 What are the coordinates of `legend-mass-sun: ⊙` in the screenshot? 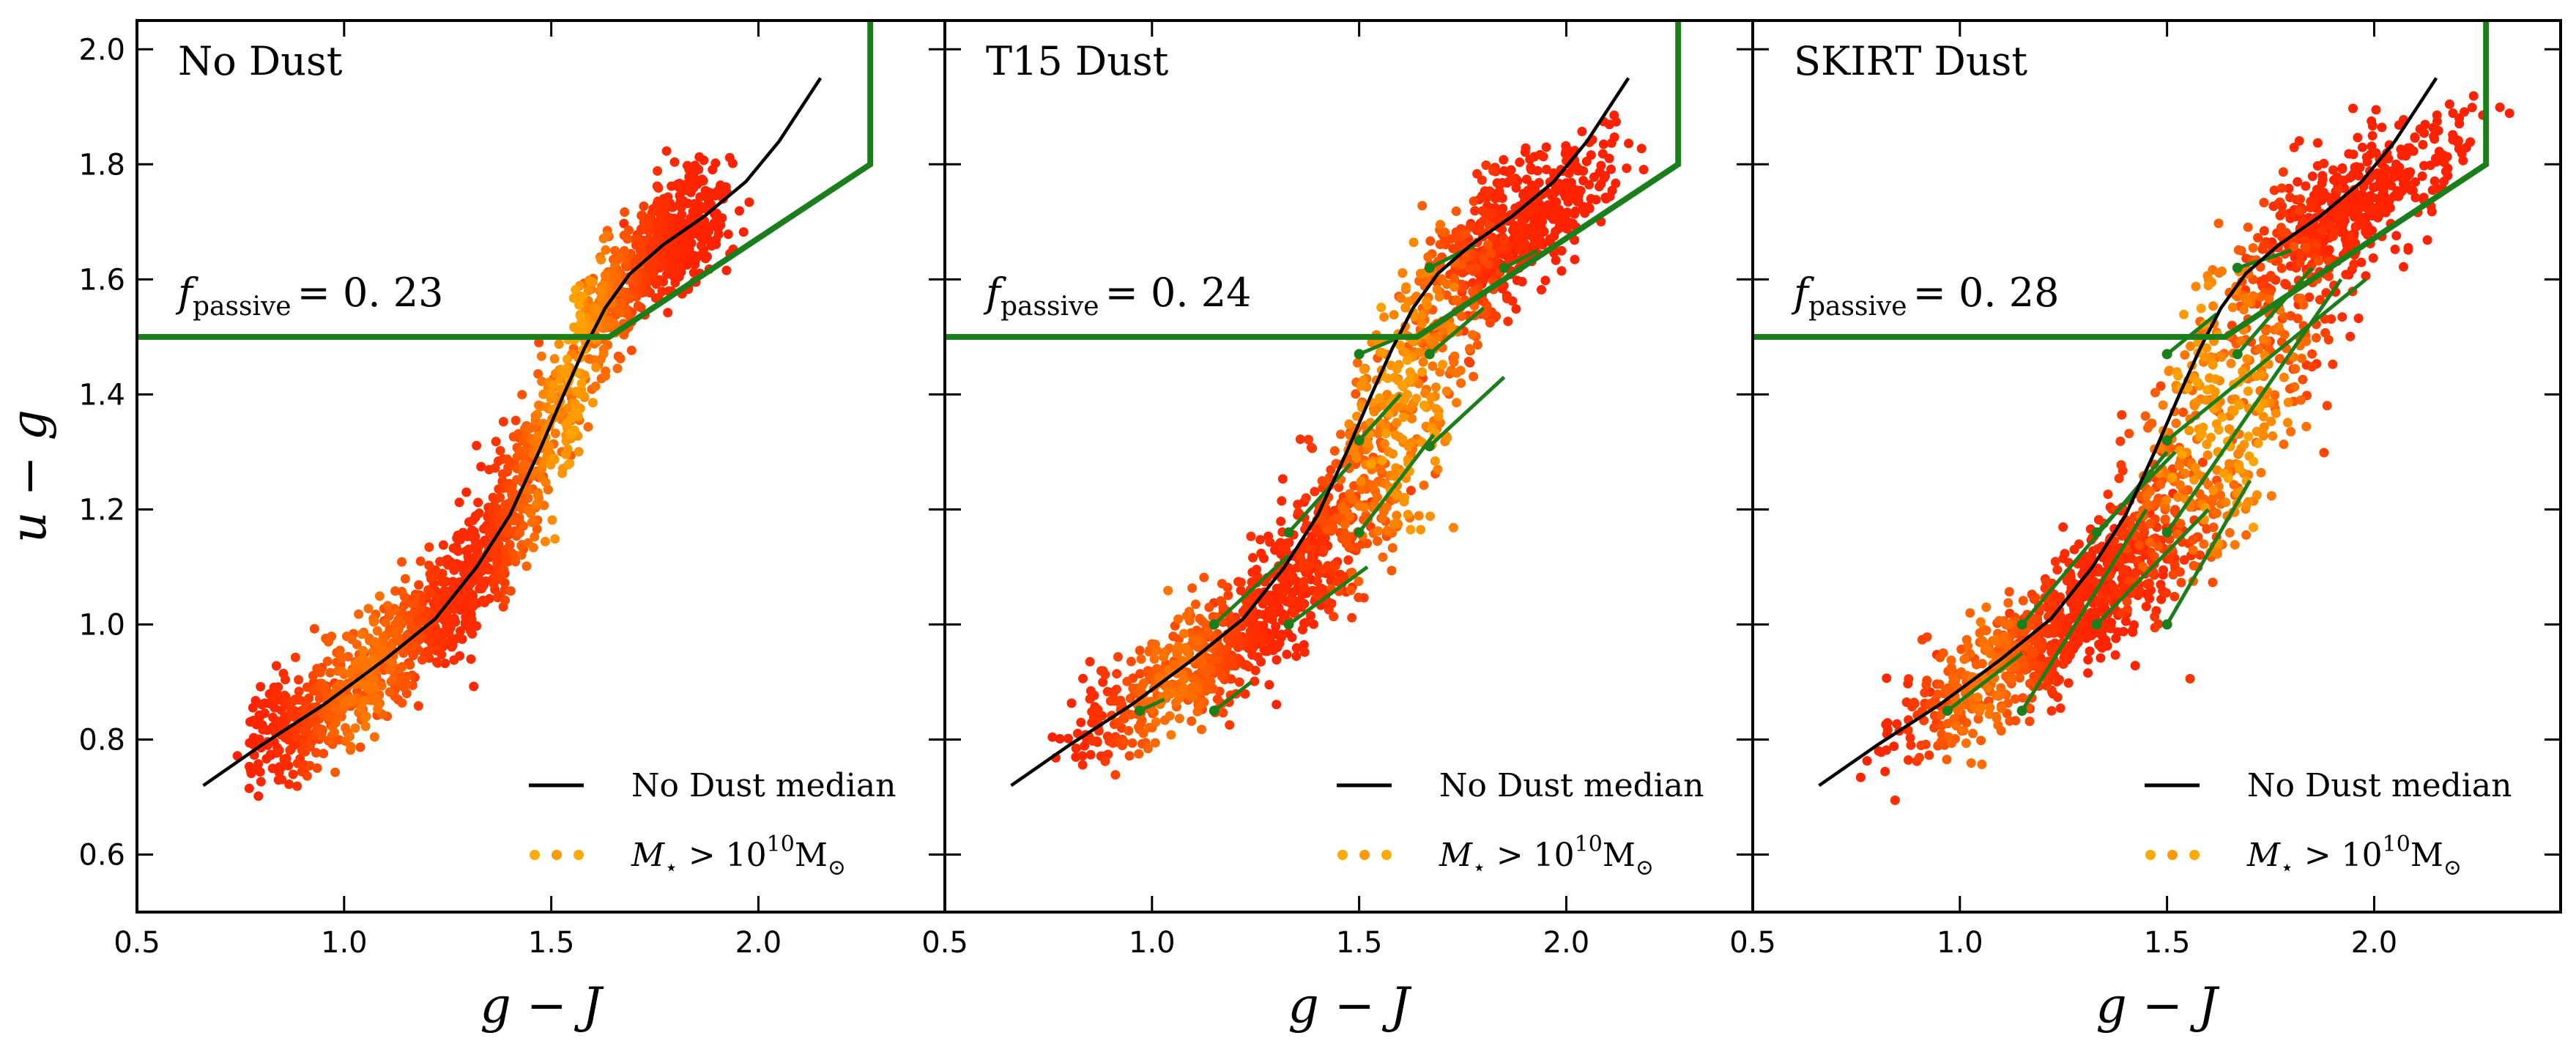 It's located at (1645, 868).